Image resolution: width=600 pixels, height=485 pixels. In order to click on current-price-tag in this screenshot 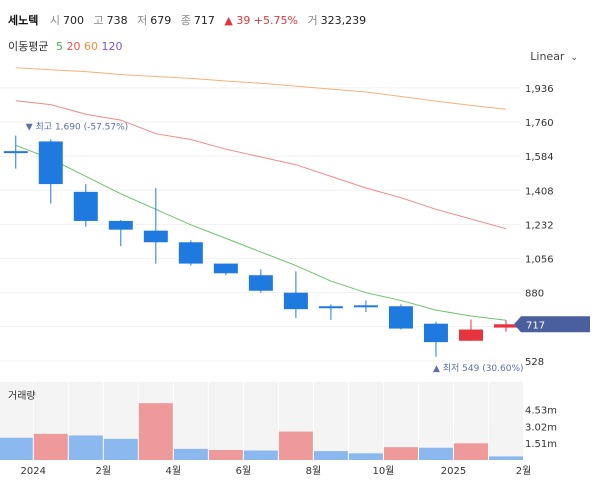, I will do `click(552, 324)`.